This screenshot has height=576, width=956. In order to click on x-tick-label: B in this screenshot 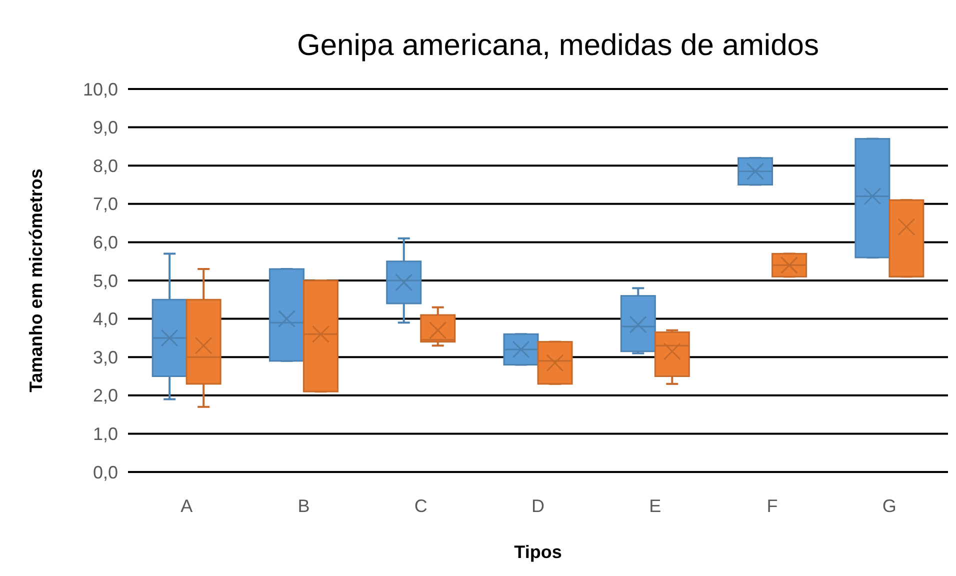, I will do `click(304, 506)`.